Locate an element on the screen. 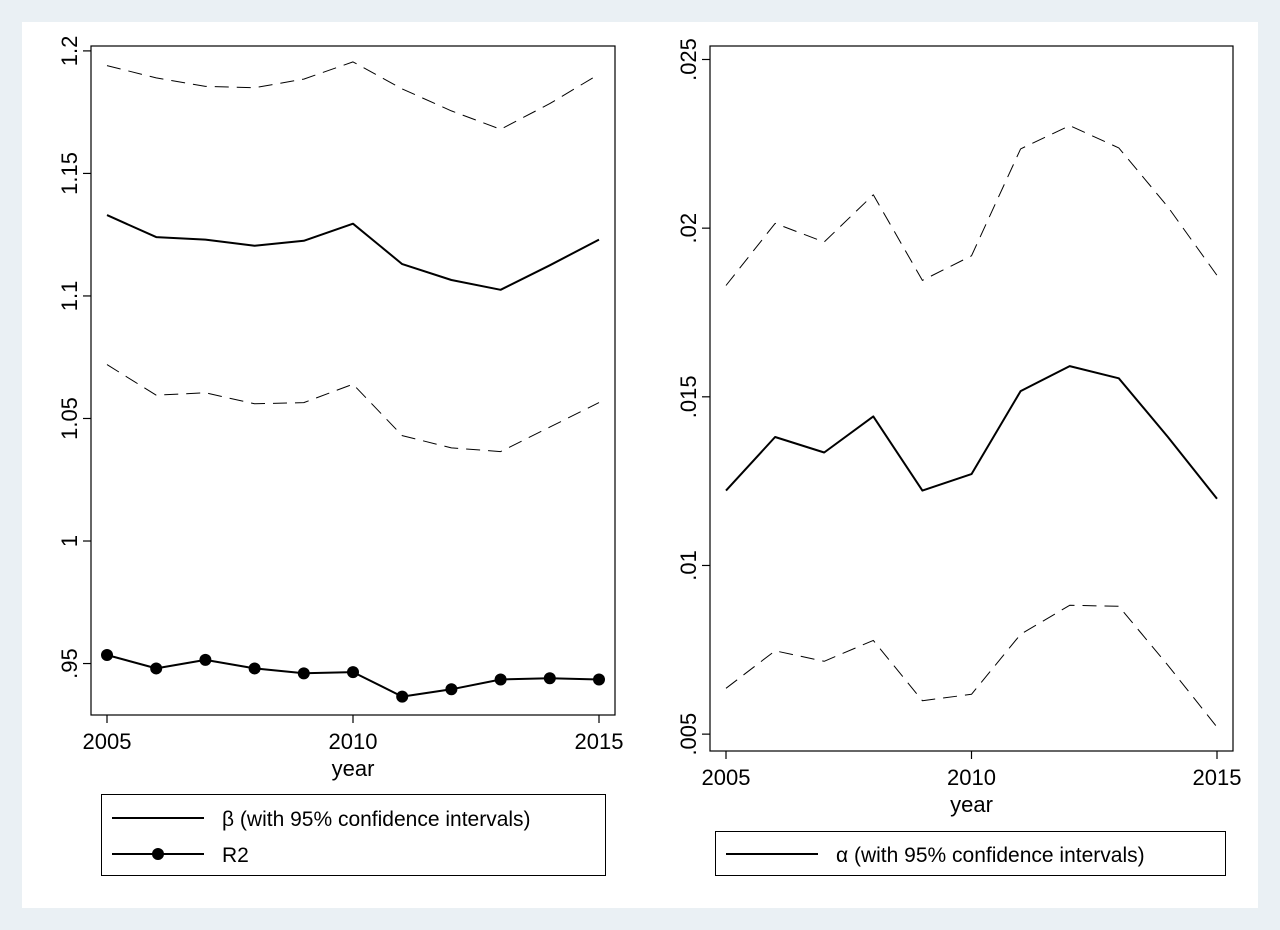 This screenshot has width=1280, height=930. legend-entry-alpha: α (with 95% confidence intervals) is located at coordinates (970, 854).